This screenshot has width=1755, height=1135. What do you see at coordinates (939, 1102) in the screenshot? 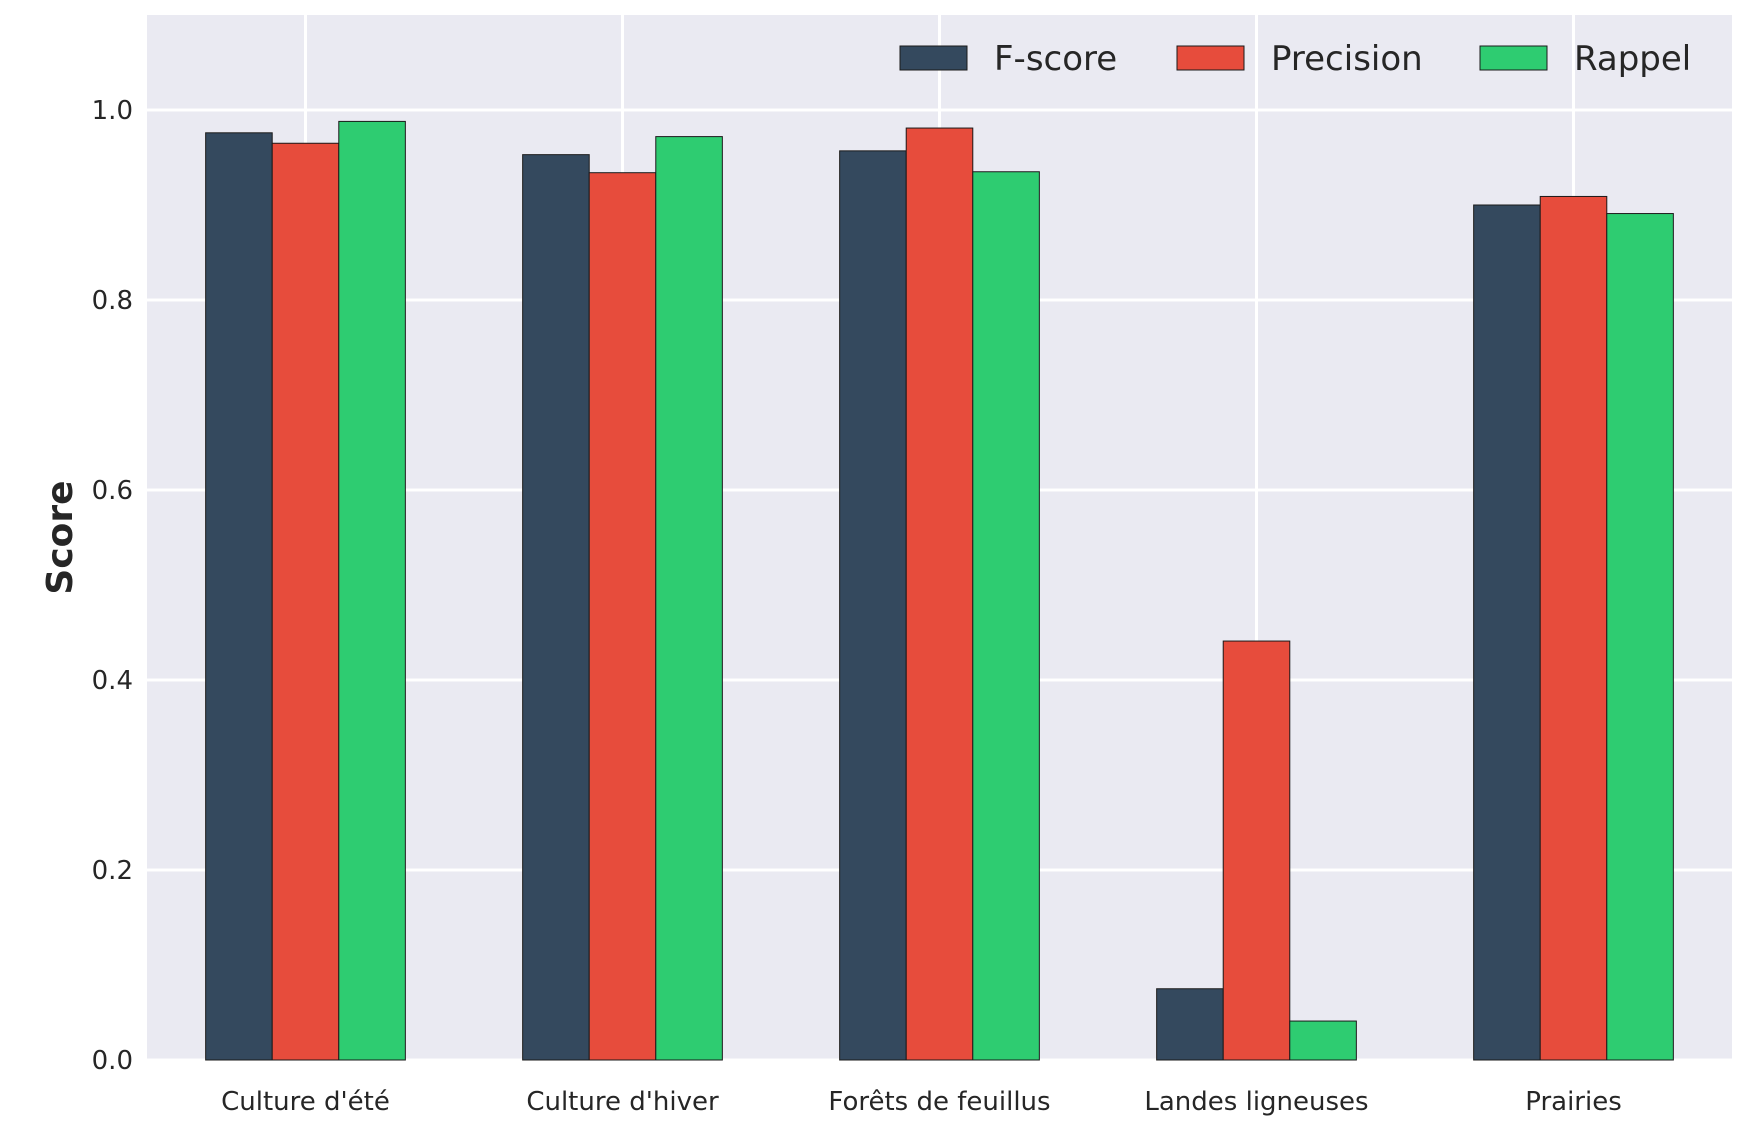
I see `x-tick-label: Forêts de feuillus` at bounding box center [939, 1102].